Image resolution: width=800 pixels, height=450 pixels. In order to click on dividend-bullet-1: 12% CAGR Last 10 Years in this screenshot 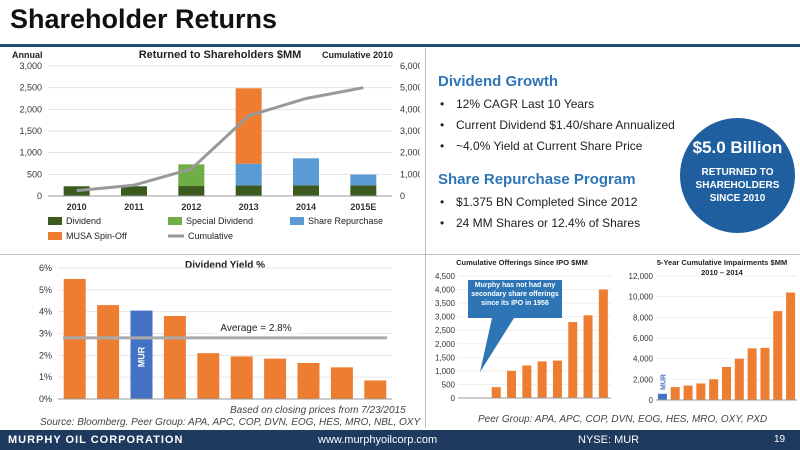, I will do `click(517, 104)`.